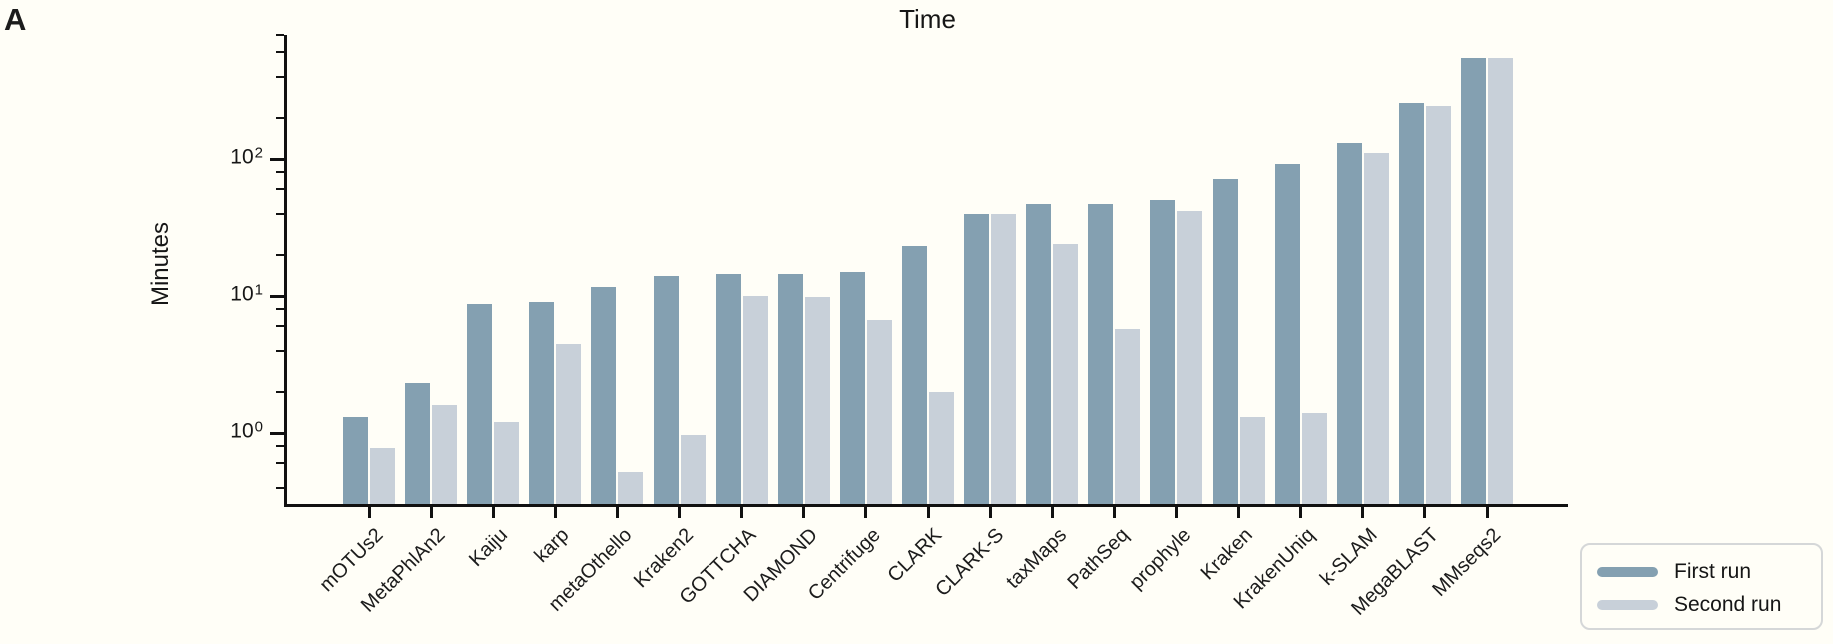 The width and height of the screenshot is (1833, 644). I want to click on bar-first-run-MegaBLAST, so click(1411, 303).